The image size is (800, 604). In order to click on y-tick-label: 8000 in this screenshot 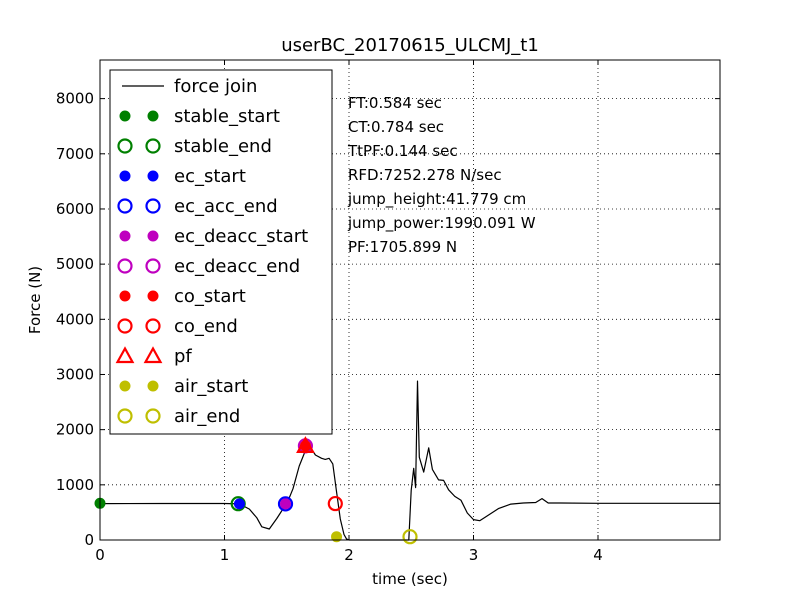, I will do `click(75, 99)`.